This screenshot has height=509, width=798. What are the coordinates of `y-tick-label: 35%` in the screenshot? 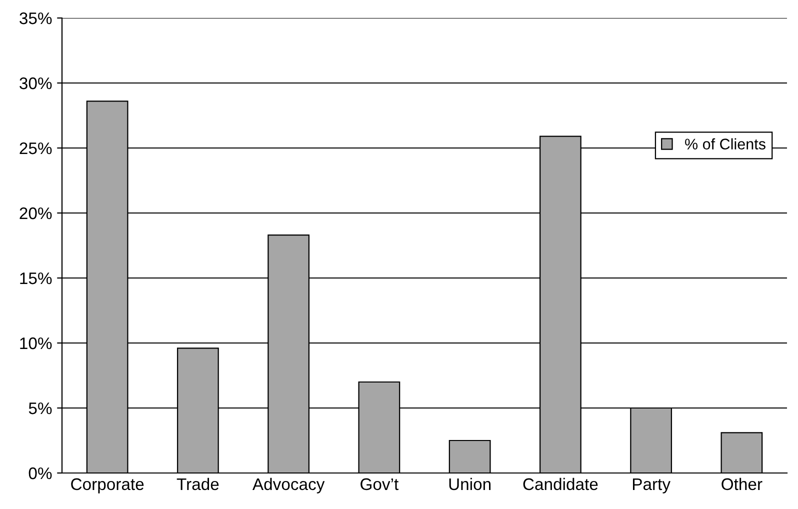 It's located at (36, 18).